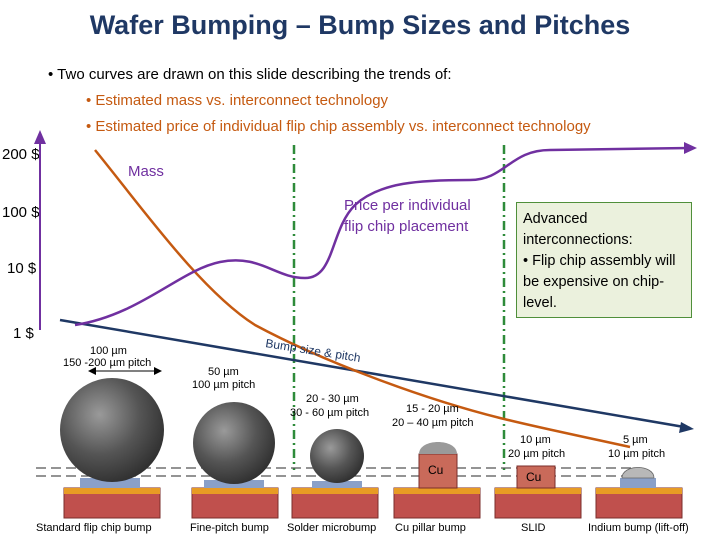  Describe the element at coordinates (332, 399) in the screenshot. I see `spec3-size: 20 - 30 µm` at that location.